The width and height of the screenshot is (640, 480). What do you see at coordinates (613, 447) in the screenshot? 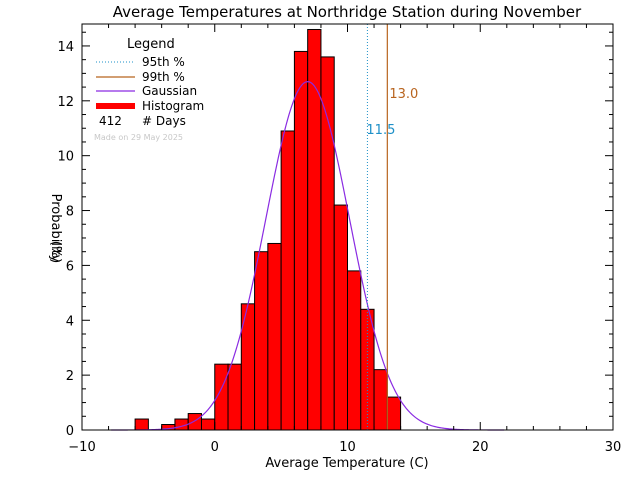
I see `x-tick-label: 30` at bounding box center [613, 447].